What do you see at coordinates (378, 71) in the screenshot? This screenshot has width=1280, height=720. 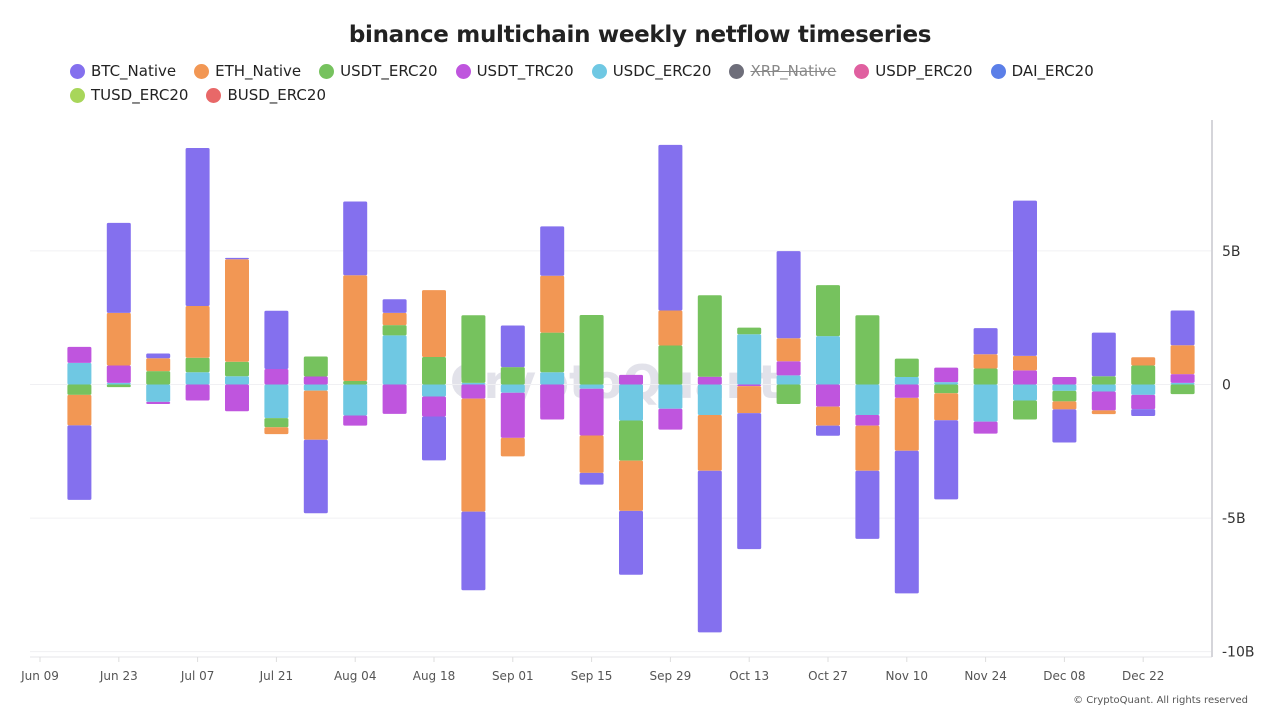 I see `legend-item-usdt_erc20: USDT_ERC20` at bounding box center [378, 71].